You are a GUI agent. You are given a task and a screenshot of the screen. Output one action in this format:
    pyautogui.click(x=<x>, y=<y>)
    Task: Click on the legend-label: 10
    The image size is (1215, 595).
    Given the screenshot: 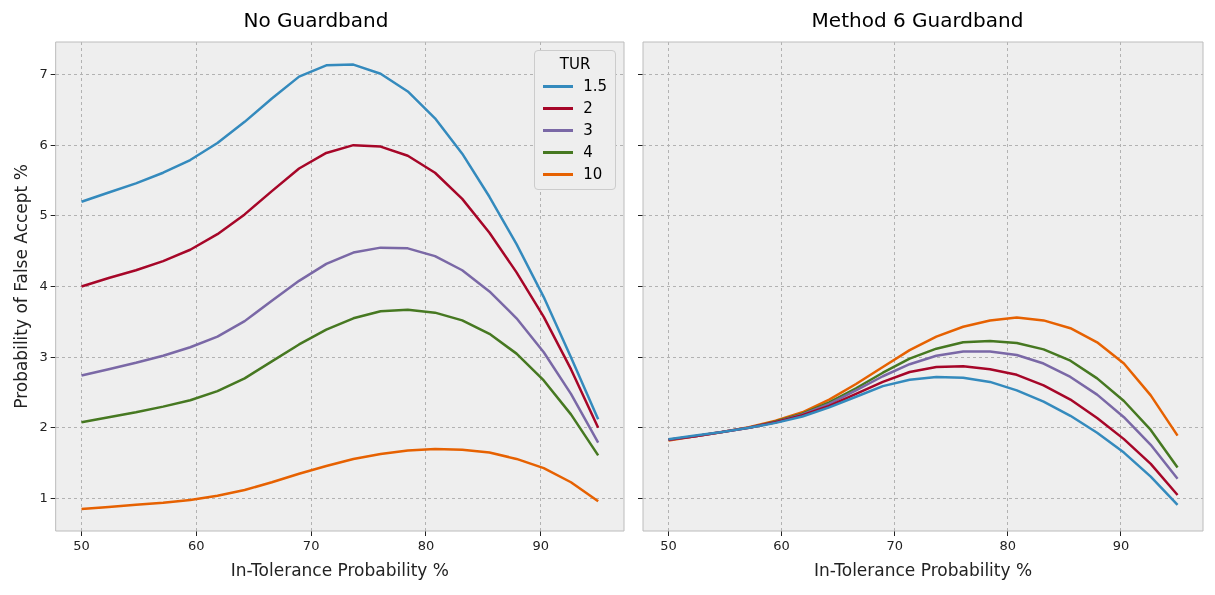 What is the action you would take?
    pyautogui.click(x=593, y=174)
    